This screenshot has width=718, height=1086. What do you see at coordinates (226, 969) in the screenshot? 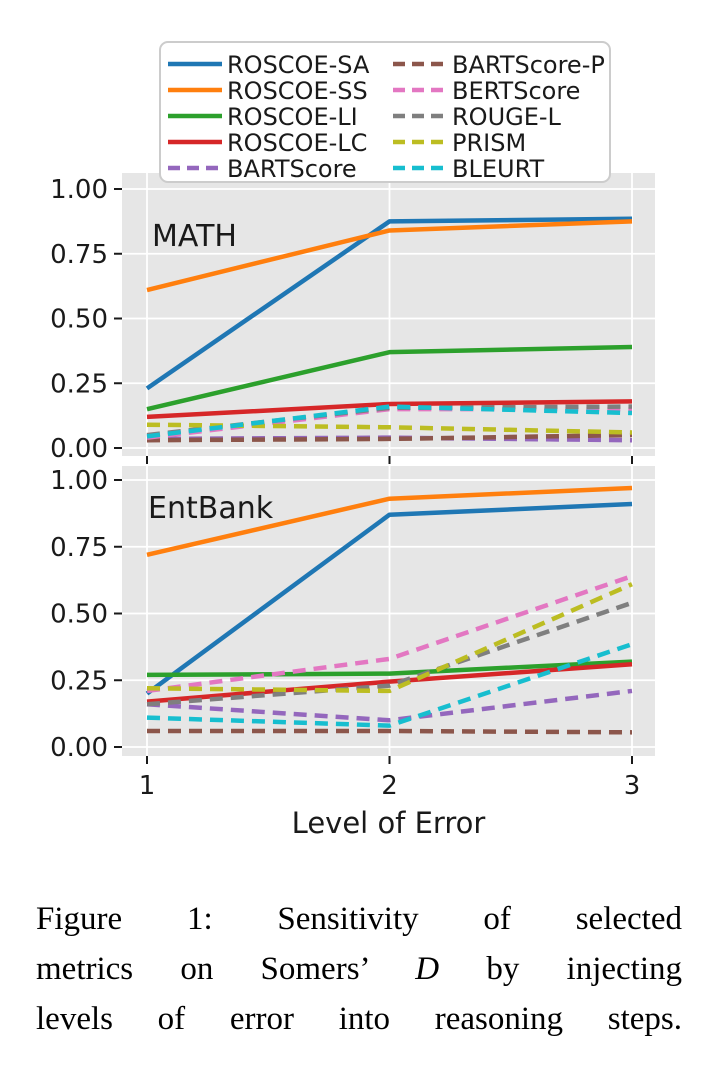
I see `caption-text-2a: metrics on Somers’` at bounding box center [226, 969].